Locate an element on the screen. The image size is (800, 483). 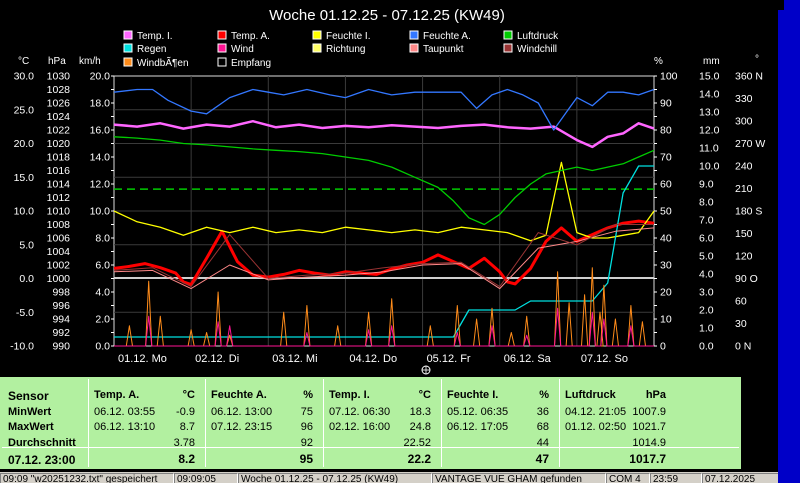
axis-headers: °C hPa km/h % mm ° is located at coordinates (388, 60).